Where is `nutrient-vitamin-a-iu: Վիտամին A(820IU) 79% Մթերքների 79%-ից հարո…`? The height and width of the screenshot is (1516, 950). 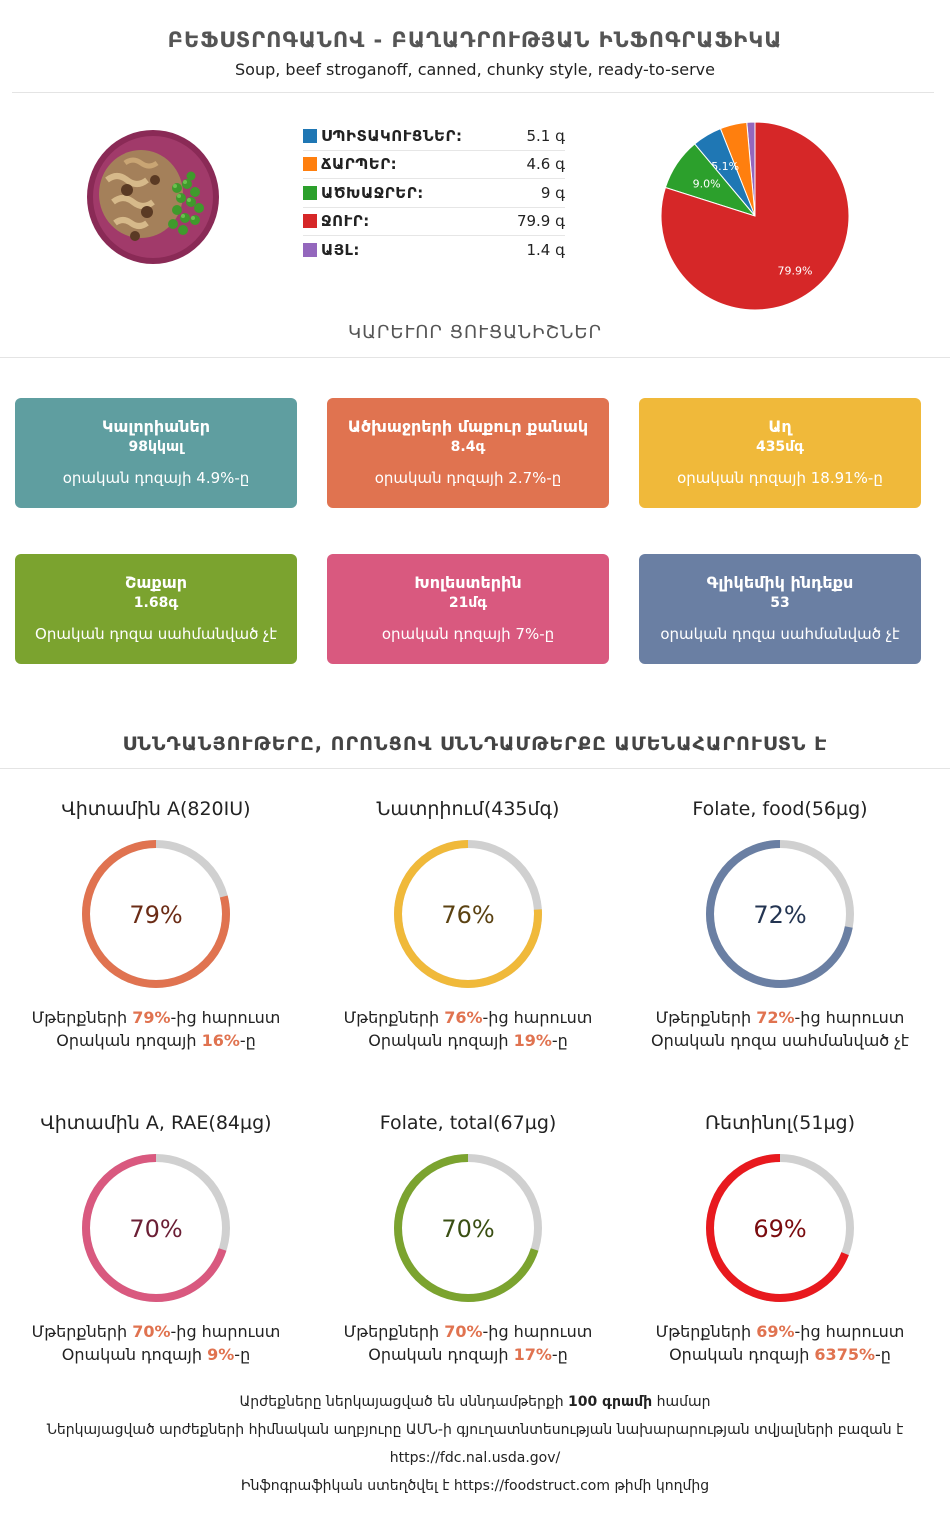
nutrient-vitamin-a-iu: Վիտամին A(820IU) 79% Մթերքների 79%-ից հարո… is located at coordinates (156, 924).